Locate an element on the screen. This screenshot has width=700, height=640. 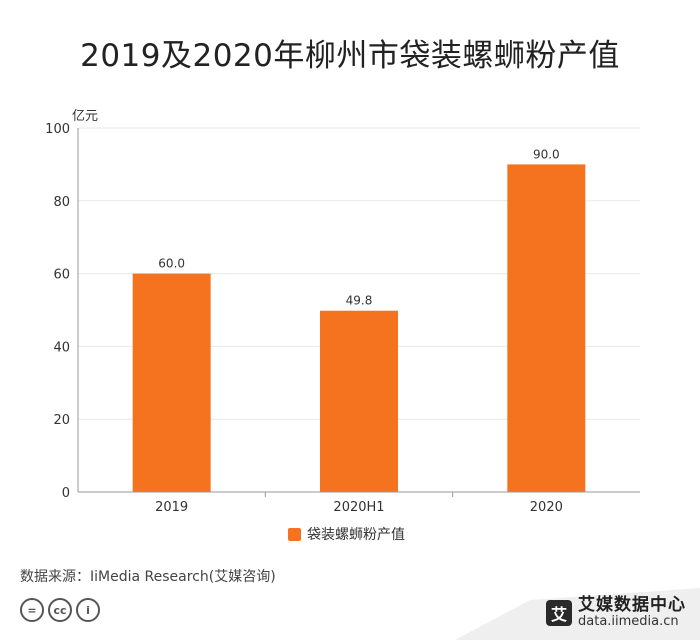
x-tick-label-2020: 2020 is located at coordinates (546, 507).